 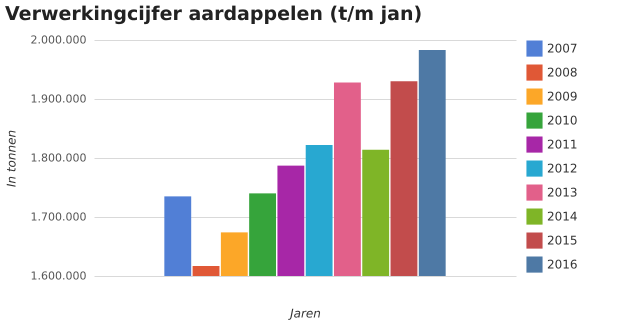 I want to click on chart-title: Verwerkingcijfer aardappelen (t/m jan), so click(x=213, y=14).